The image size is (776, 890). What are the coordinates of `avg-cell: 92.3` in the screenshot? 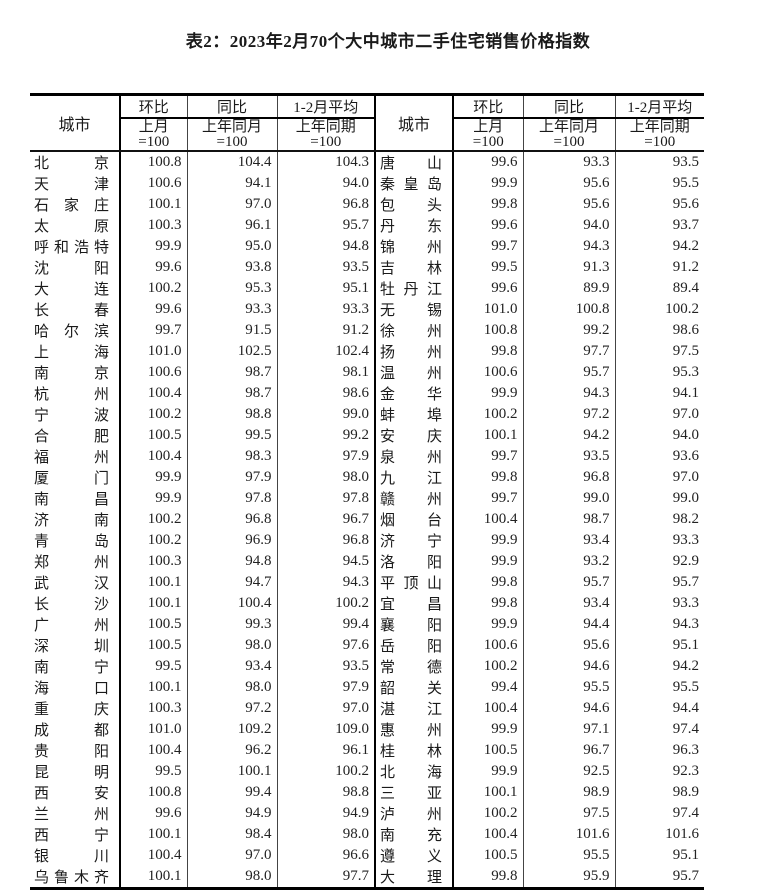 It's located at (685, 771).